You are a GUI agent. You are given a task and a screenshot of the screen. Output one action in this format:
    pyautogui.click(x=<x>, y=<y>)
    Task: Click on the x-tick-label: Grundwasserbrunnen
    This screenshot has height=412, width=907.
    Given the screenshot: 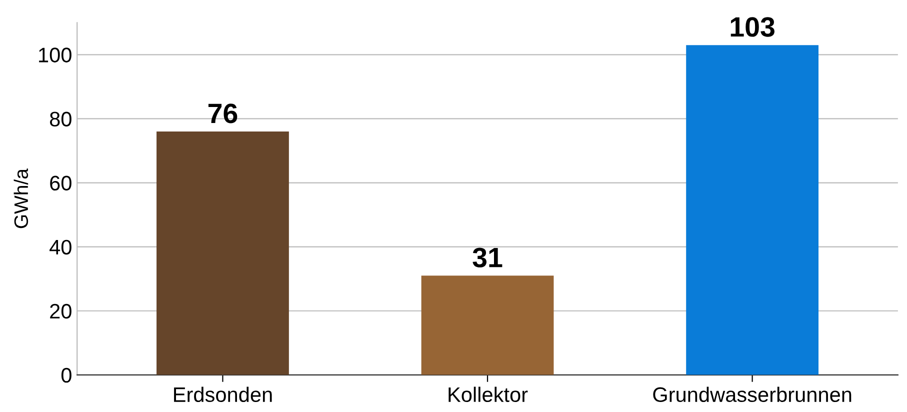 What is the action you would take?
    pyautogui.click(x=752, y=394)
    